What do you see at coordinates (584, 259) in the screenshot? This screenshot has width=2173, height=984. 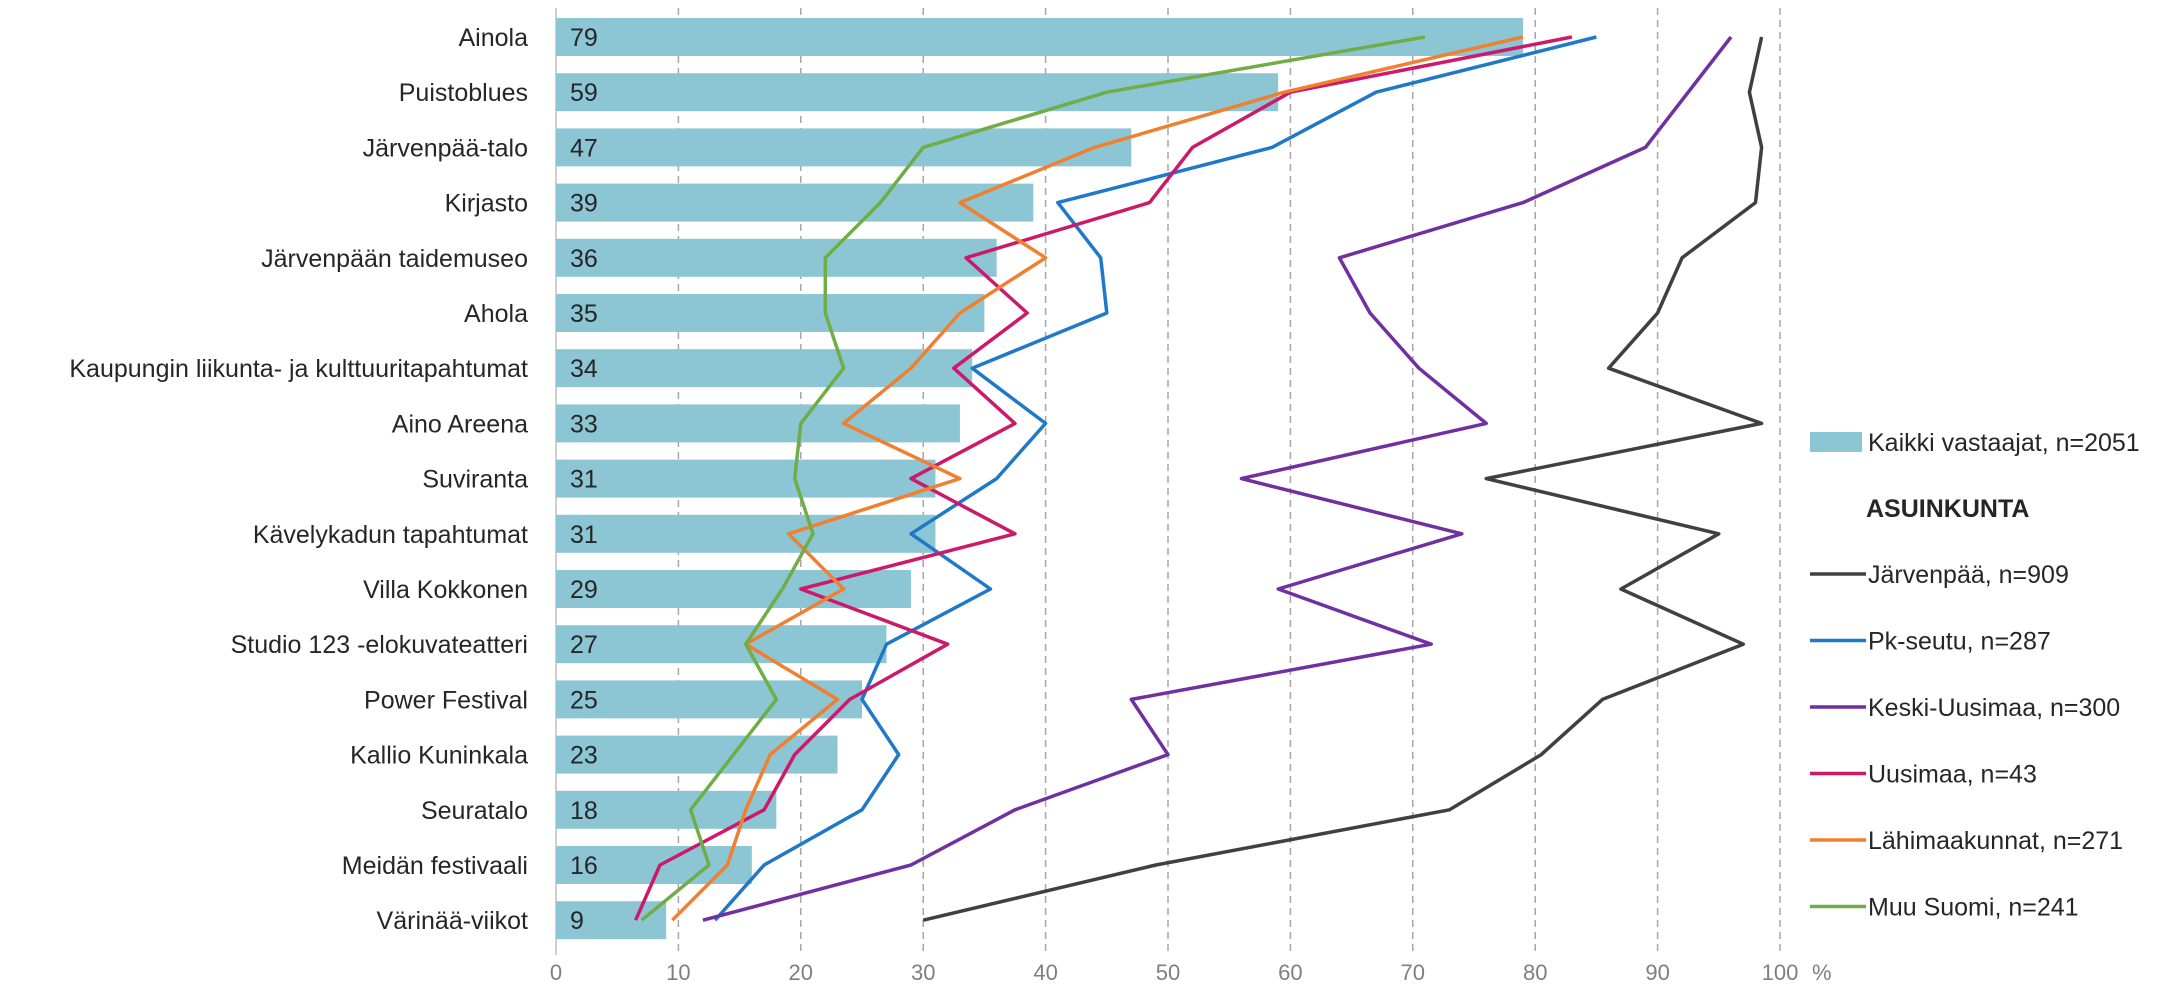 I see `bar-value-label: 36` at bounding box center [584, 259].